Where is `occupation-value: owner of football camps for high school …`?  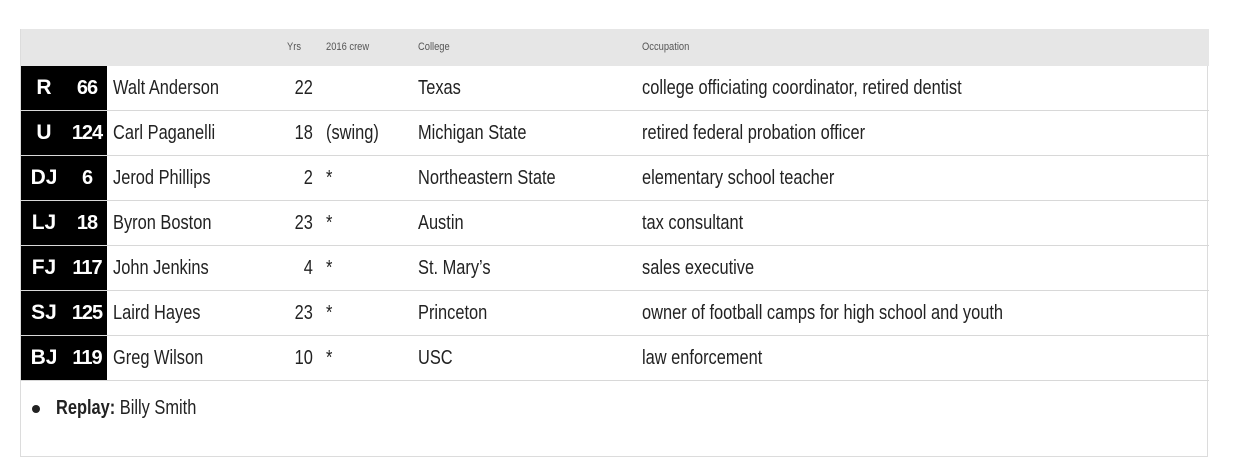
occupation-value: owner of football camps for high school … is located at coordinates (823, 313).